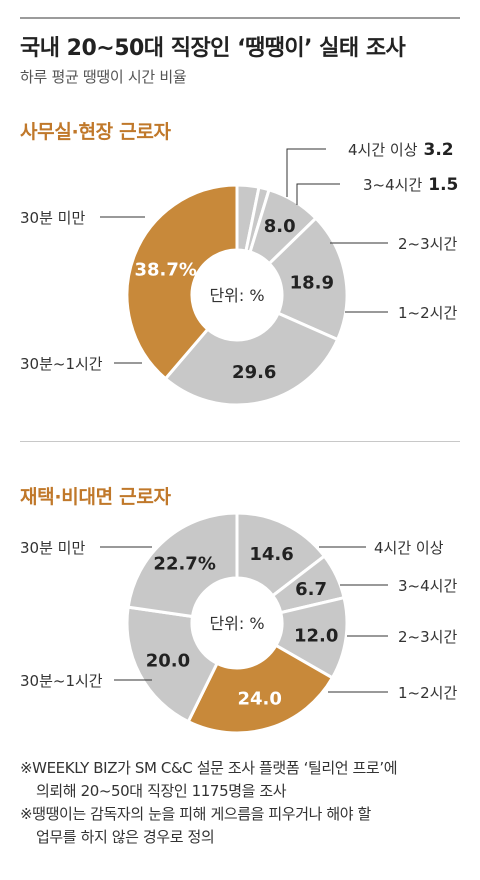 This screenshot has height=880, width=480. Describe the element at coordinates (95, 132) in the screenshot. I see `section-title-office: 사무실·현장 근로자` at that location.